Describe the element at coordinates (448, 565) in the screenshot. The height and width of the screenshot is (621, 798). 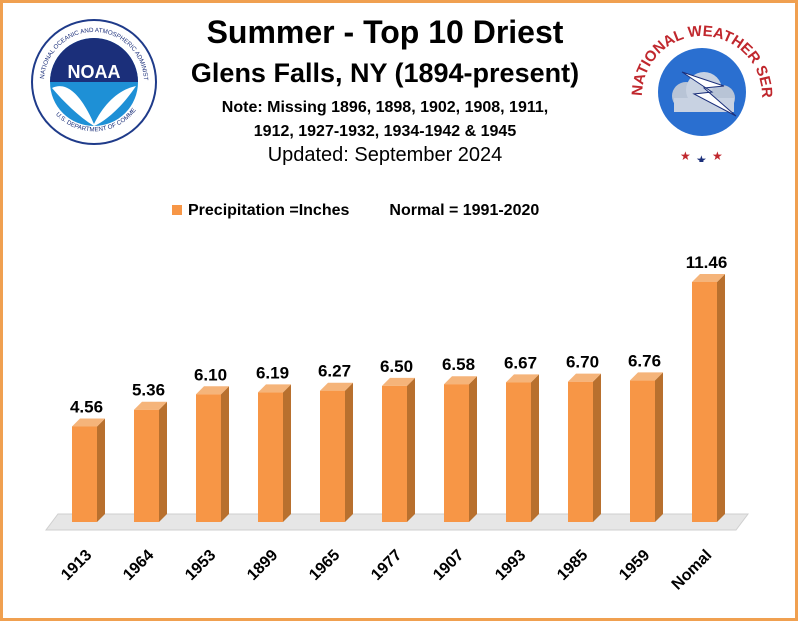
I see `x-tick-label: 1907` at that location.